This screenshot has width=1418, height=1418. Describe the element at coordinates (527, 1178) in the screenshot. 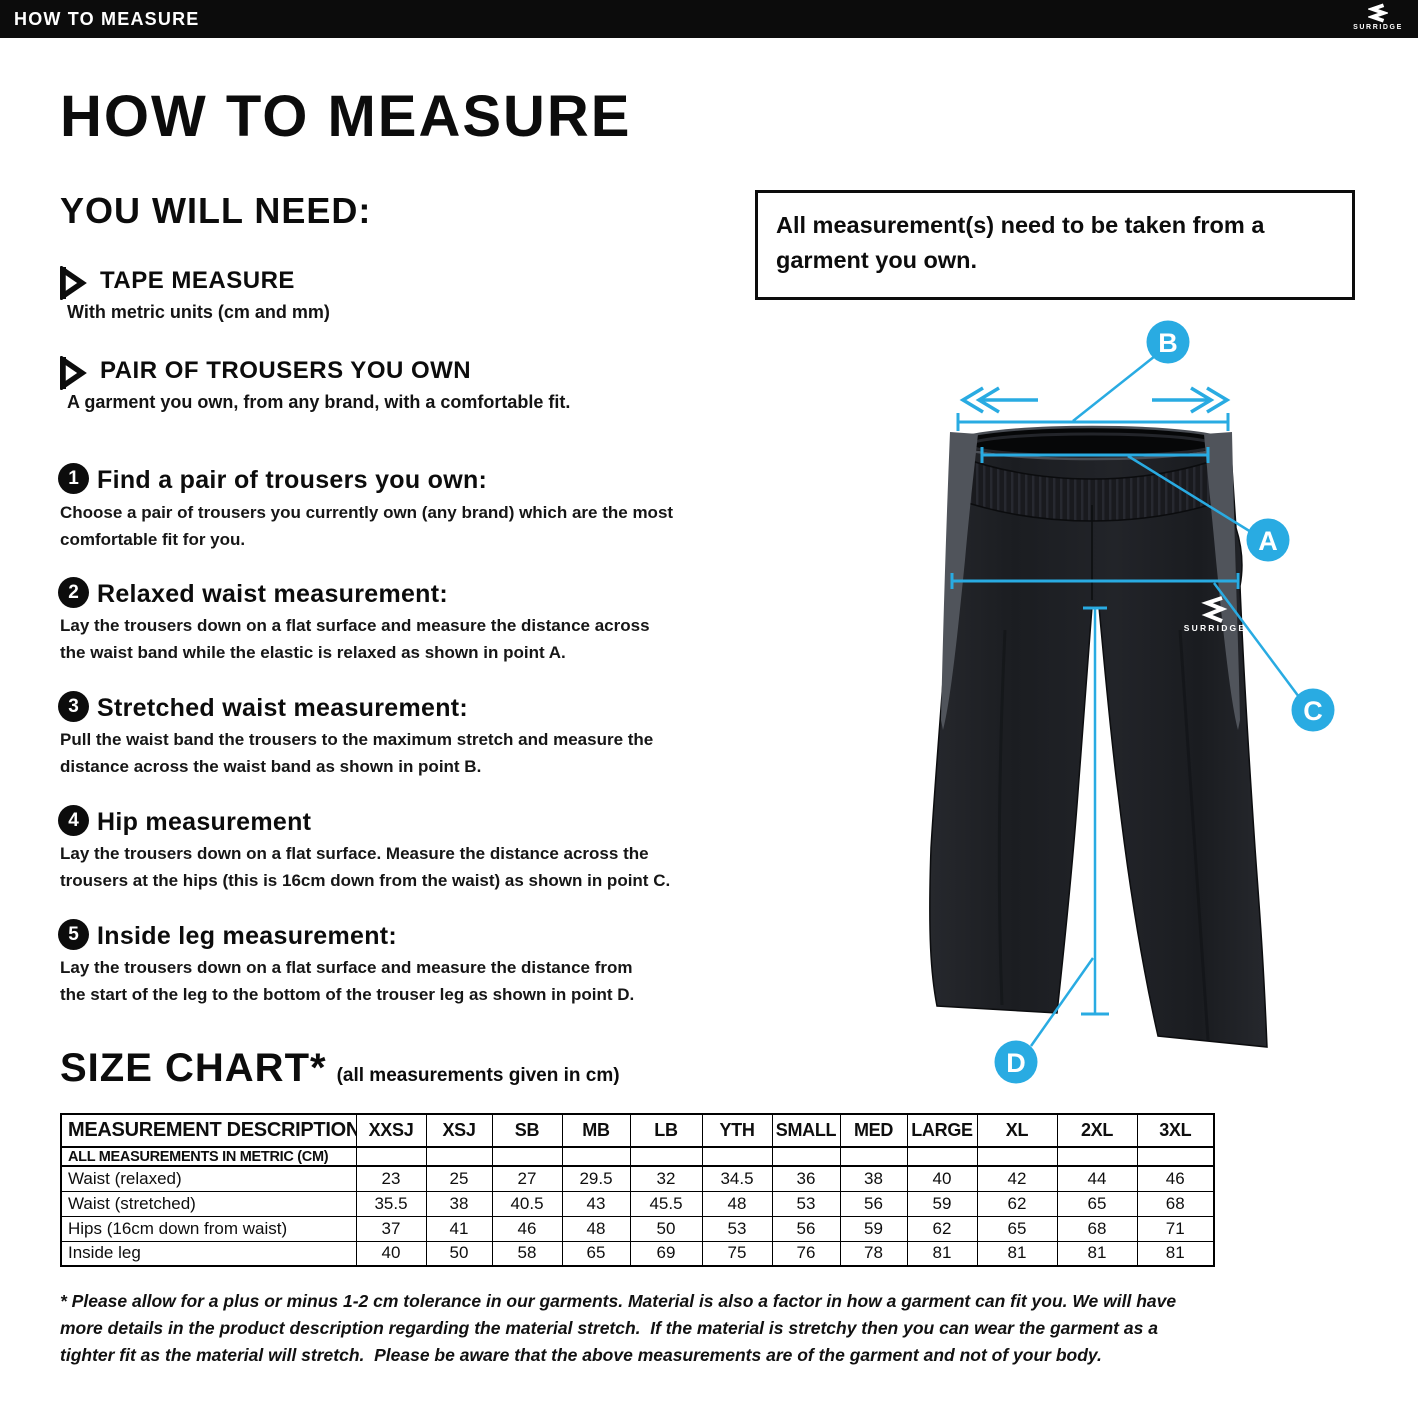

I see `measurement-value: 27` at that location.